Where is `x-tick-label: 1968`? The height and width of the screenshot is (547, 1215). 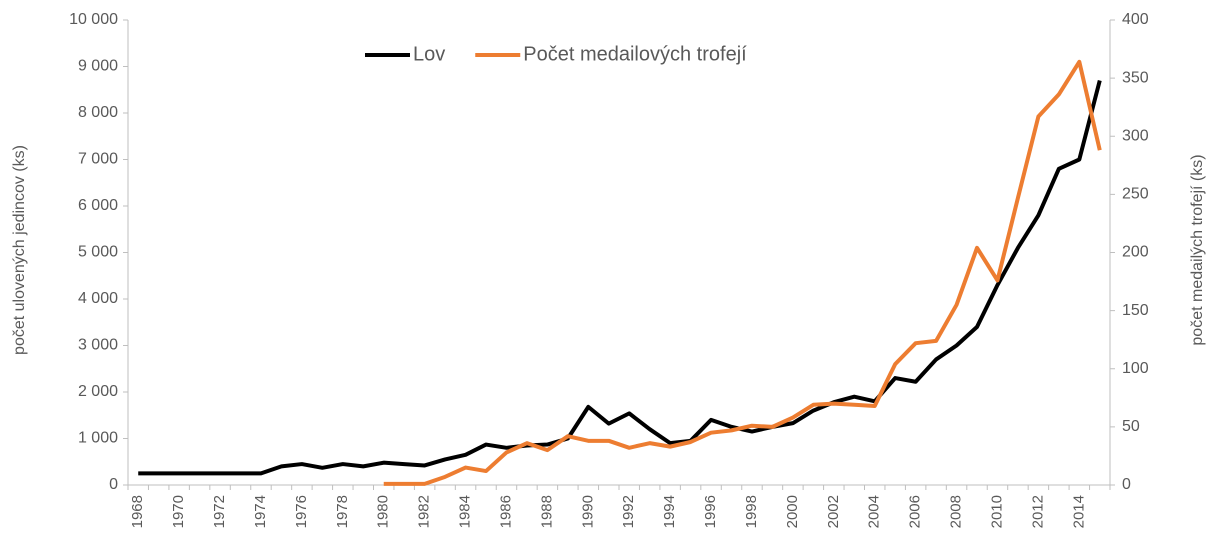 x-tick-label: 1968 is located at coordinates (137, 511).